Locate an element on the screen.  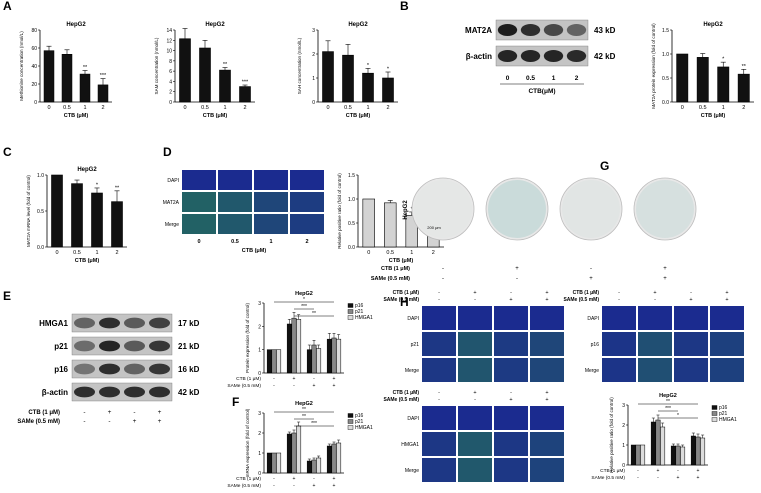
plate-vlabel-G: HepG2 is located at coordinates (406, 210).